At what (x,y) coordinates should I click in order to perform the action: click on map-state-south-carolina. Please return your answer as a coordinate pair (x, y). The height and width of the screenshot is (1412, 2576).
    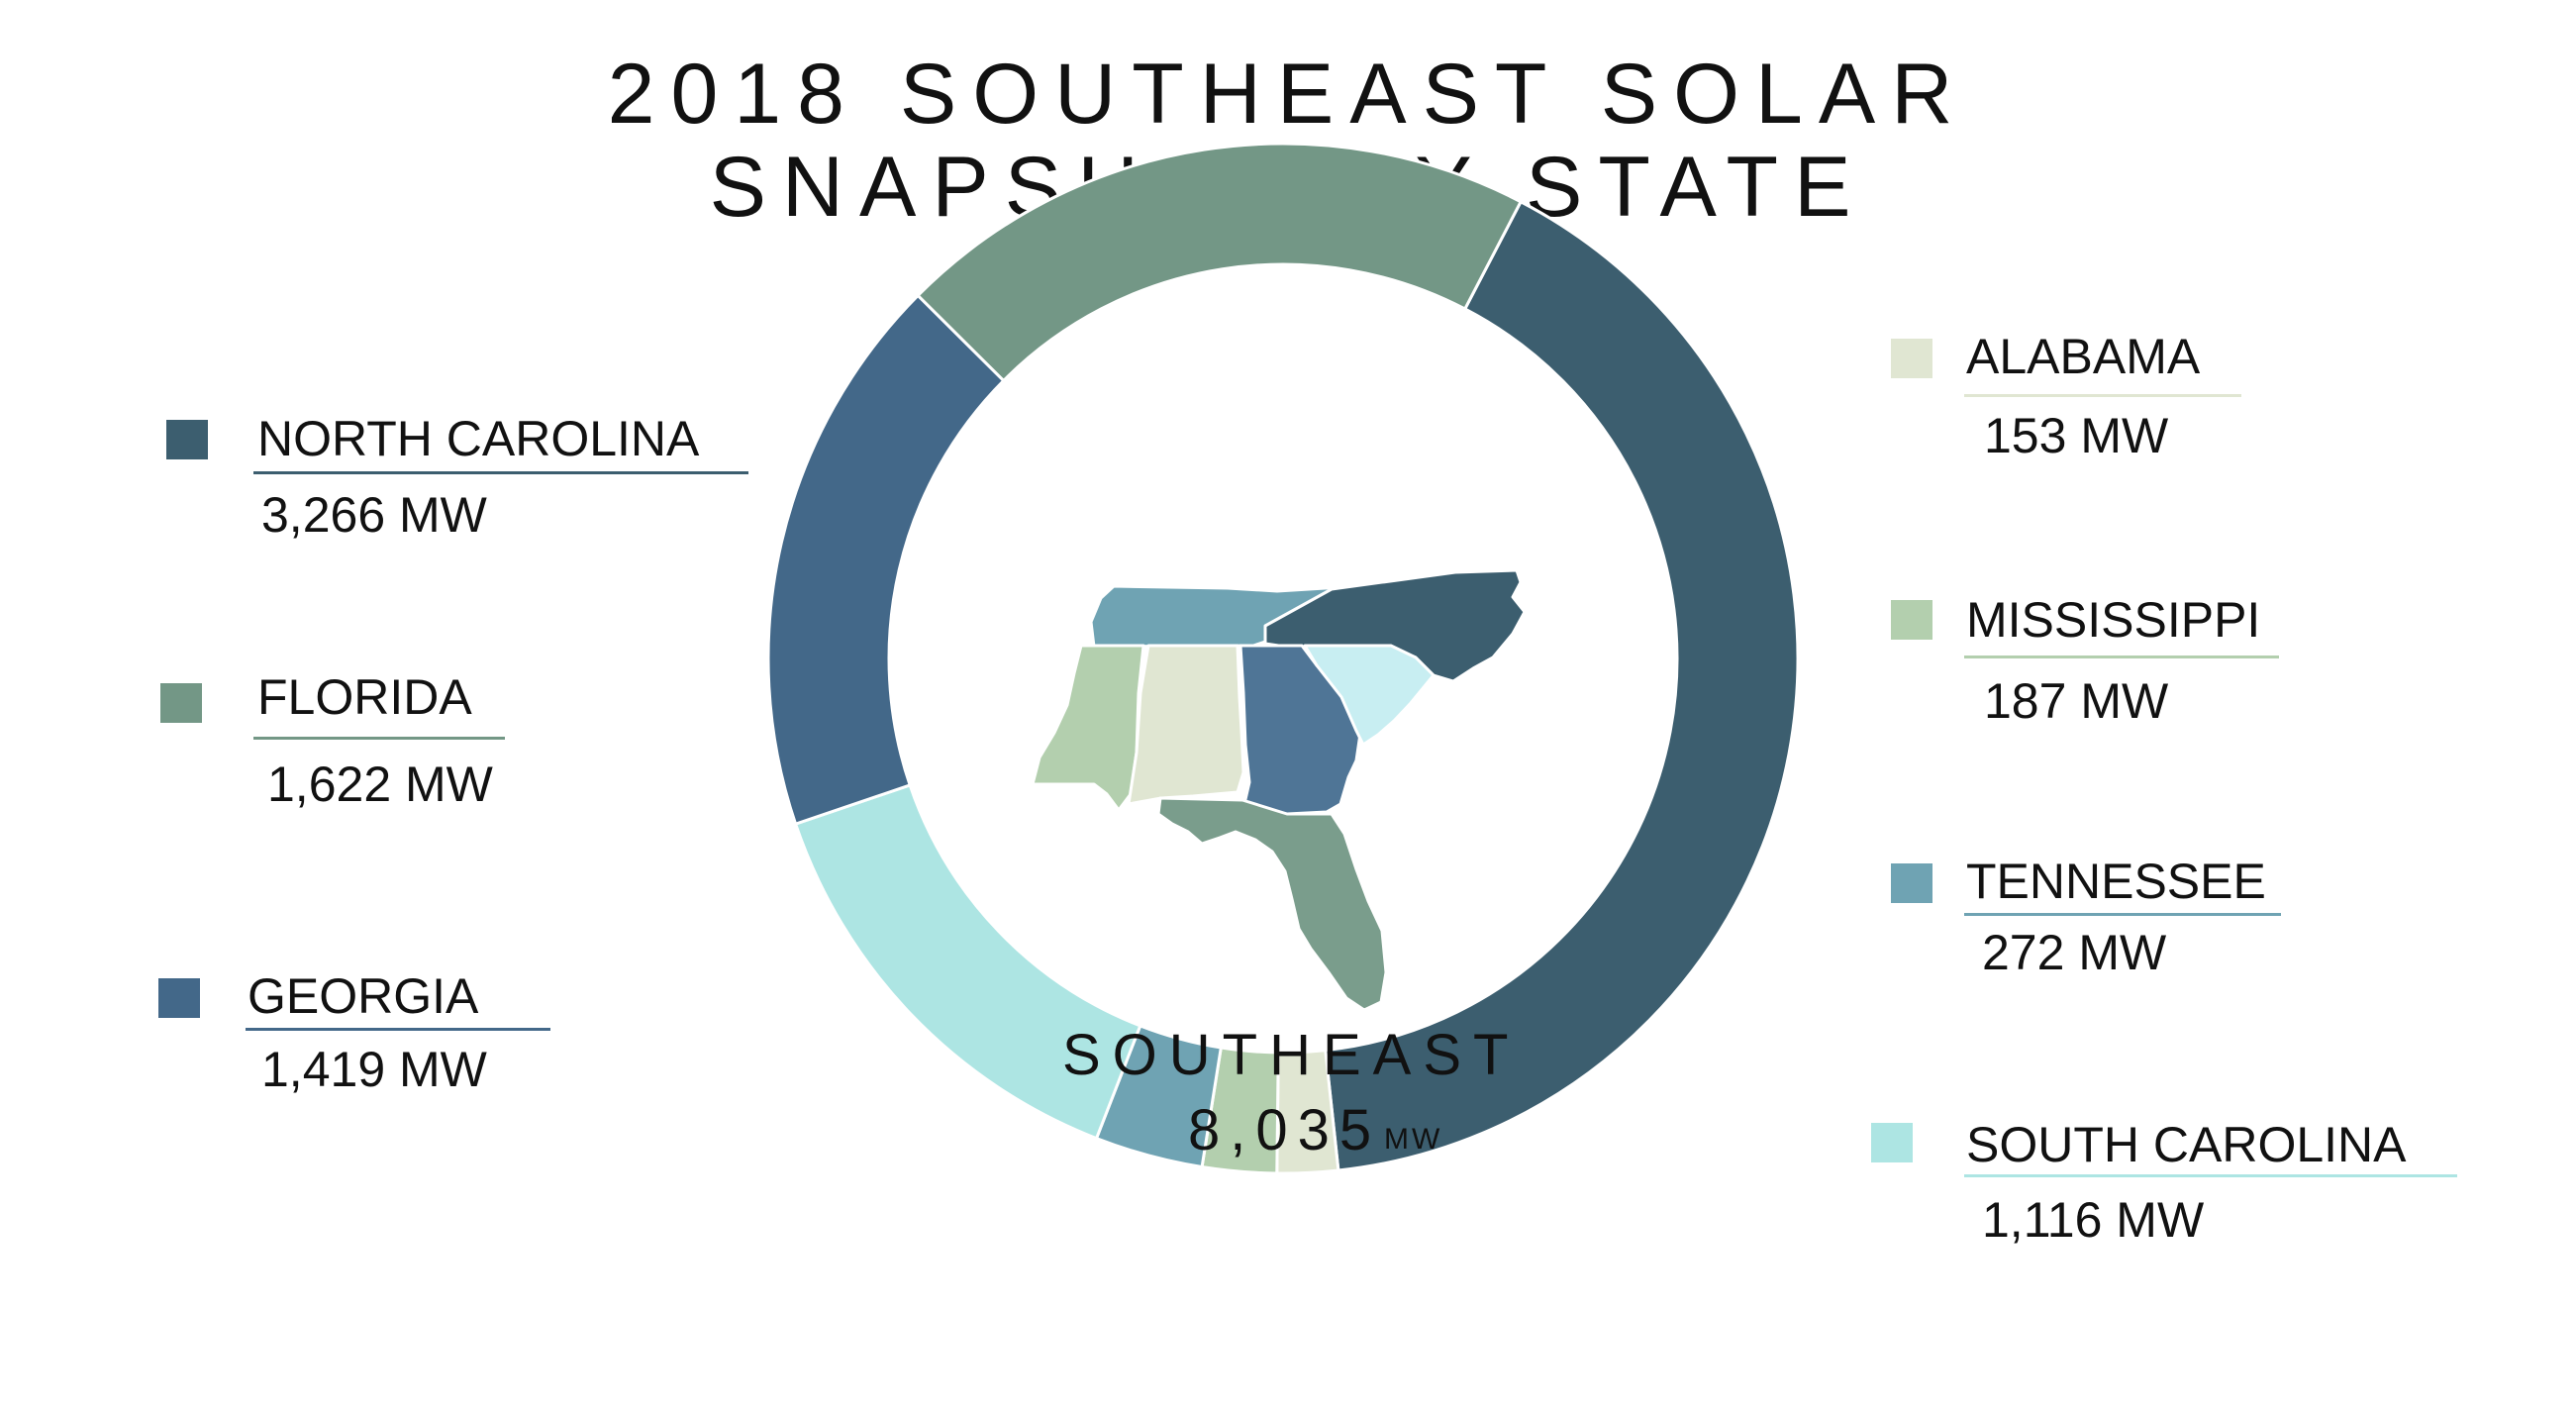
    Looking at the image, I should click on (1370, 695).